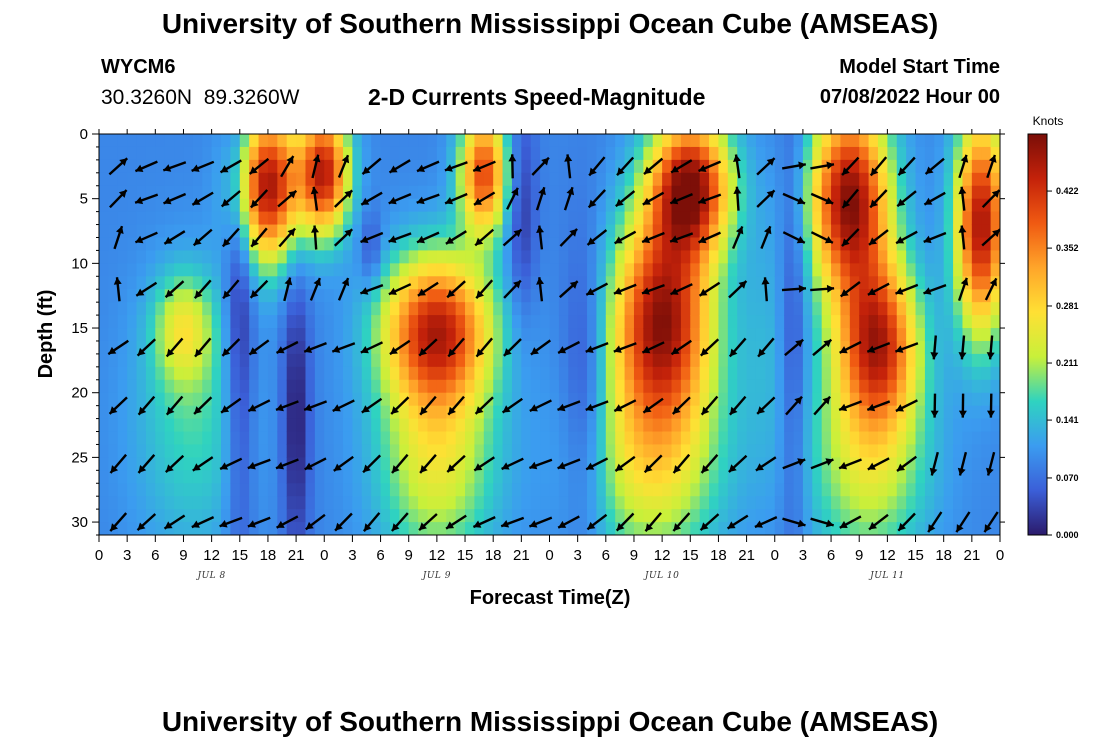 The width and height of the screenshot is (1100, 750). I want to click on x-tick-label: 15, so click(690, 555).